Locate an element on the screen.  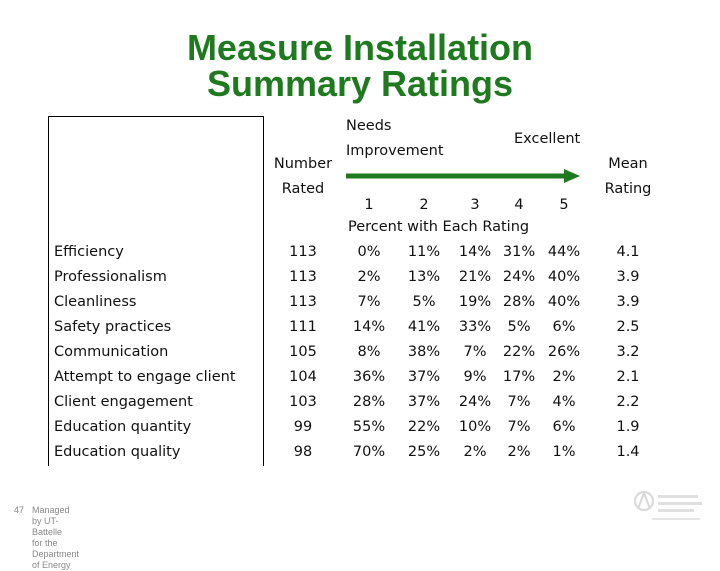
row-label: Client engagement is located at coordinates (123, 402).